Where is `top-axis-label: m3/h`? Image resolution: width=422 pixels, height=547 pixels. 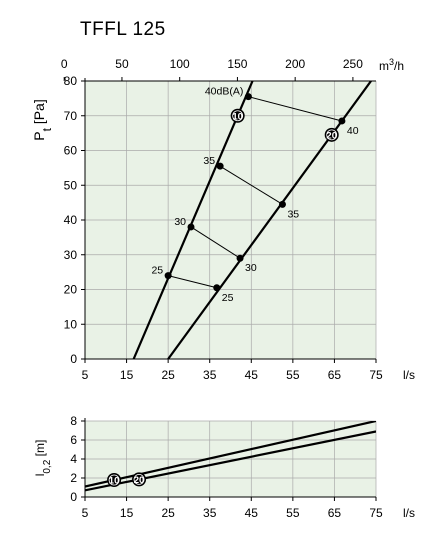
top-axis-label: m3/h is located at coordinates (391, 65).